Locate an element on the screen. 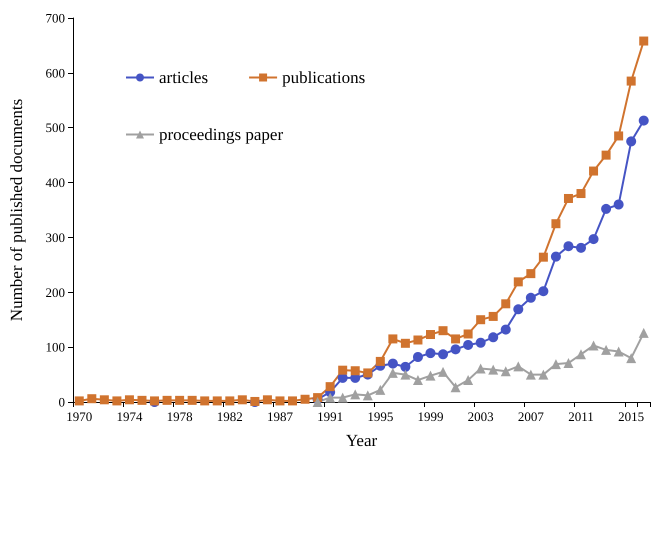  legend-label: publications is located at coordinates (324, 77).